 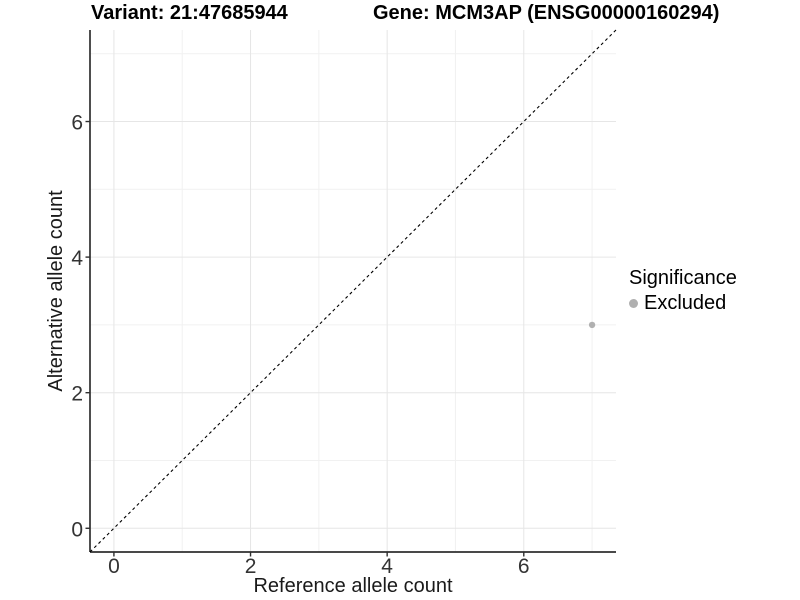 What do you see at coordinates (189, 13) in the screenshot?
I see `plot-title-variant: Variant: 21:47685944` at bounding box center [189, 13].